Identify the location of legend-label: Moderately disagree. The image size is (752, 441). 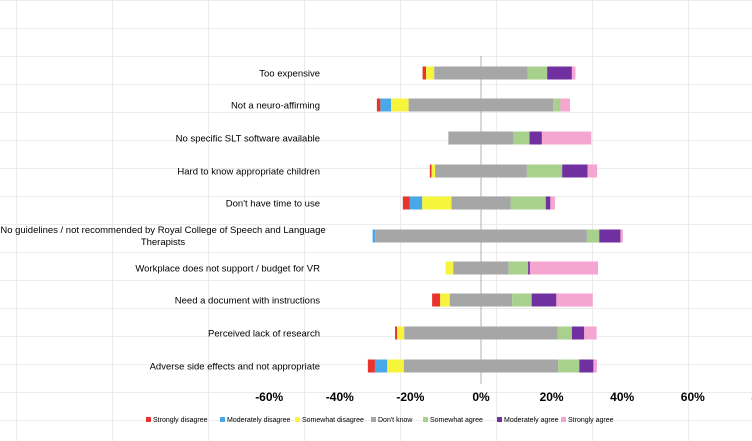
(259, 420).